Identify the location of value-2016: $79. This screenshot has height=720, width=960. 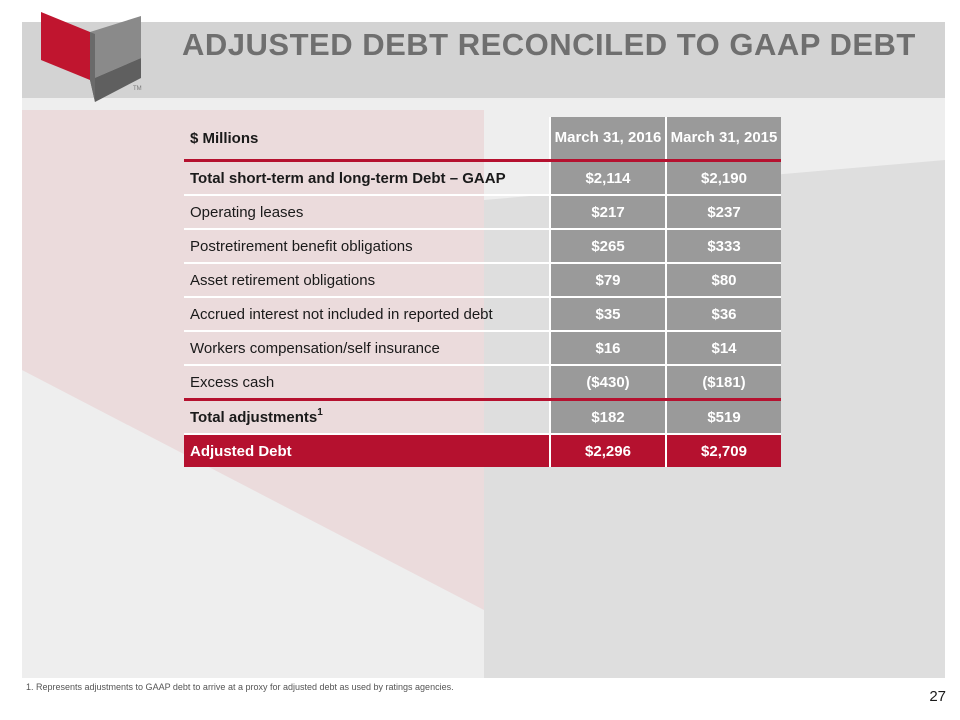
(607, 279).